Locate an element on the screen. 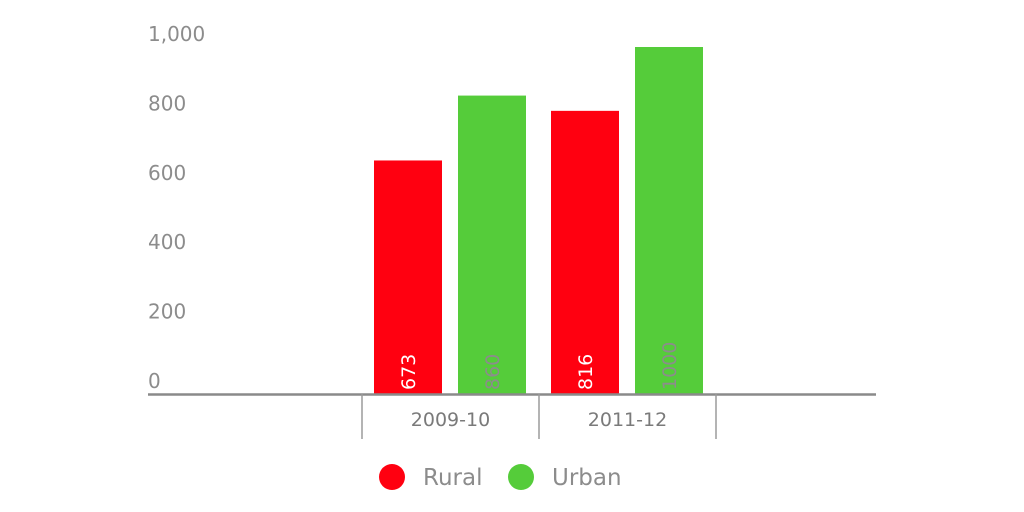 The image size is (1024, 512). legend-label: Rural is located at coordinates (452, 478).